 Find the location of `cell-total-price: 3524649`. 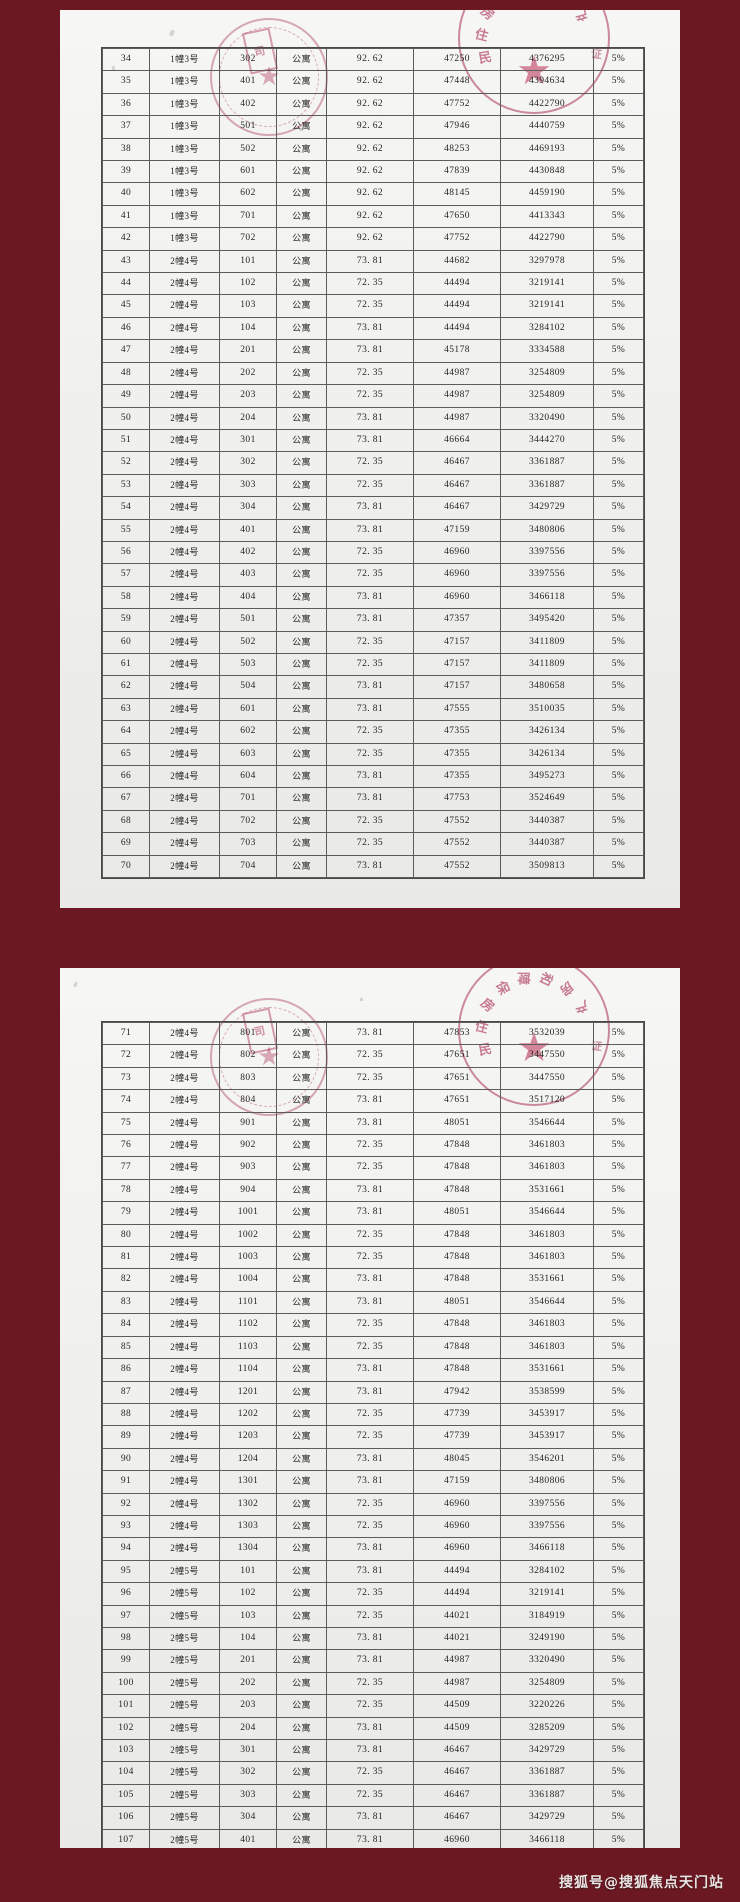

cell-total-price: 3524649 is located at coordinates (547, 799).